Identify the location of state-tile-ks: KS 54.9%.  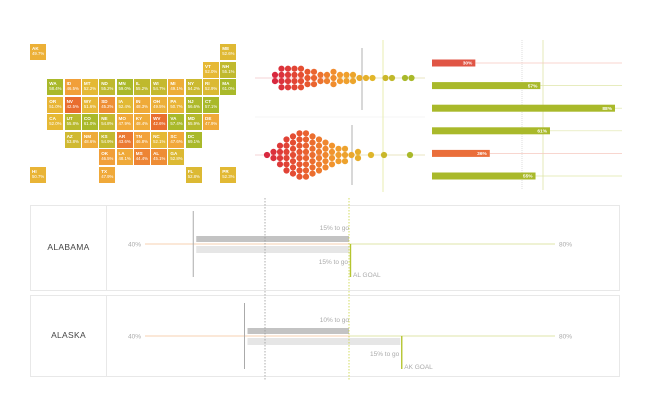
(107, 139).